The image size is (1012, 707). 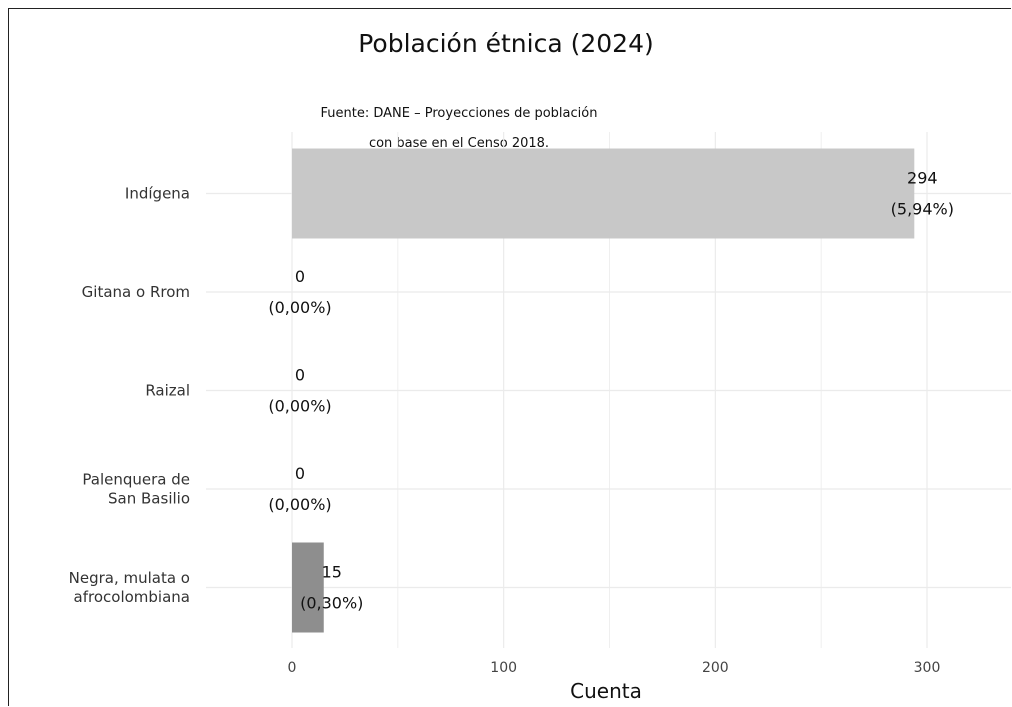 What do you see at coordinates (715, 668) in the screenshot?
I see `x-tick-label: 200` at bounding box center [715, 668].